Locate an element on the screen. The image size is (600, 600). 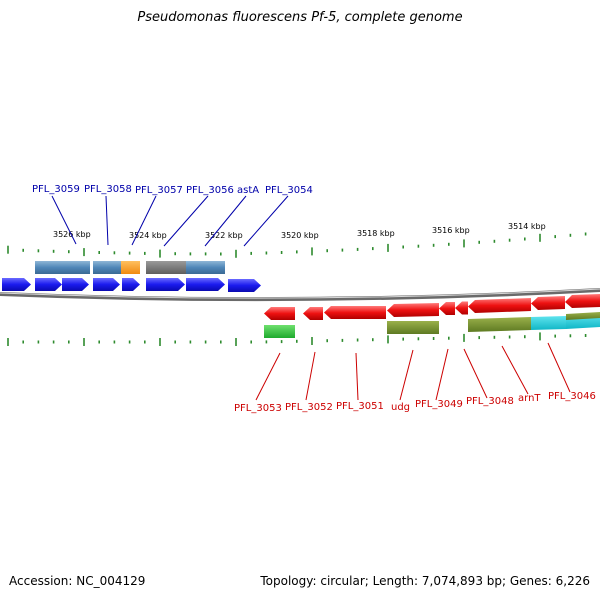
reverse-gene-track is located at coordinates (432, 307).